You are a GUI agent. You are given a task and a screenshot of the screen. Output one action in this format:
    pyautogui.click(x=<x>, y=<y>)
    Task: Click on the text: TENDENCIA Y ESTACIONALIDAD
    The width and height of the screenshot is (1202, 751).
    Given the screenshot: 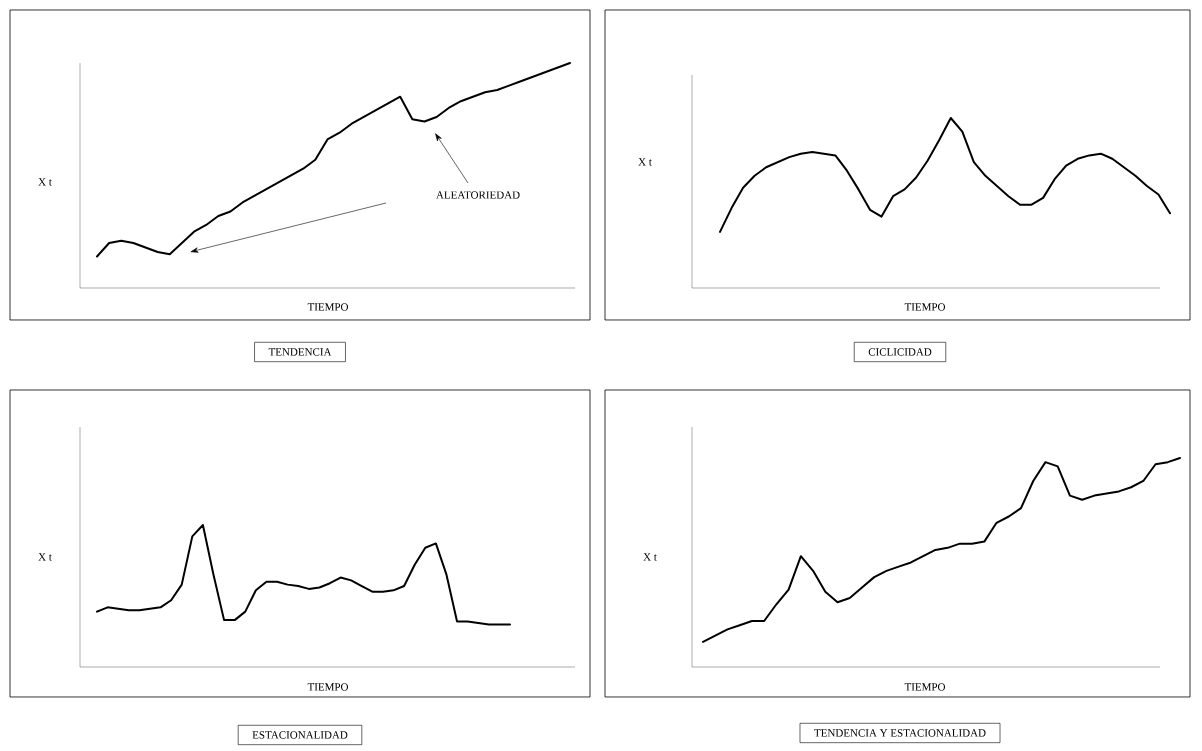 What is the action you would take?
    pyautogui.click(x=900, y=733)
    